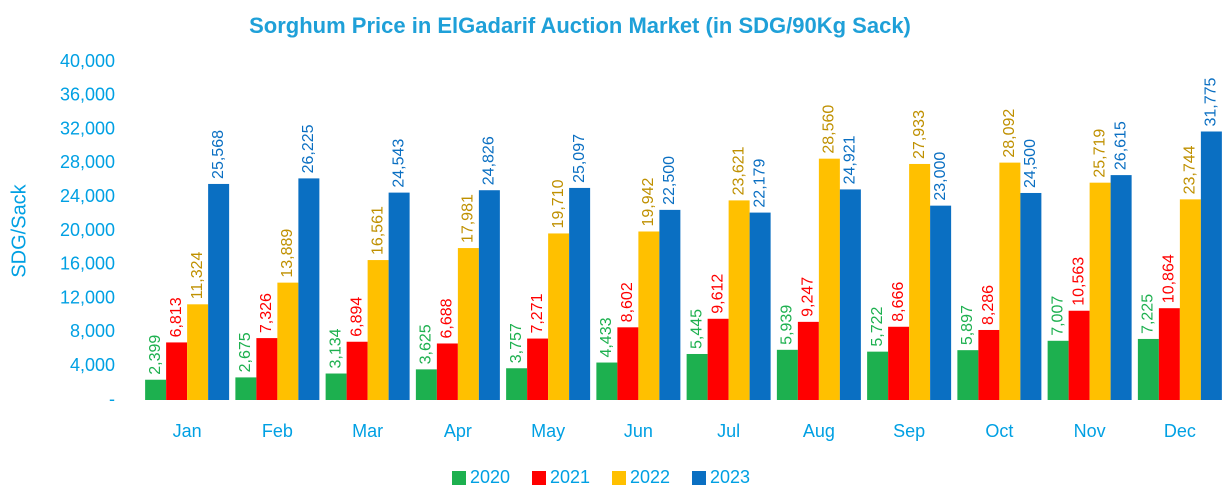  What do you see at coordinates (1211, 101) in the screenshot?
I see `value-label: 31,775` at bounding box center [1211, 101].